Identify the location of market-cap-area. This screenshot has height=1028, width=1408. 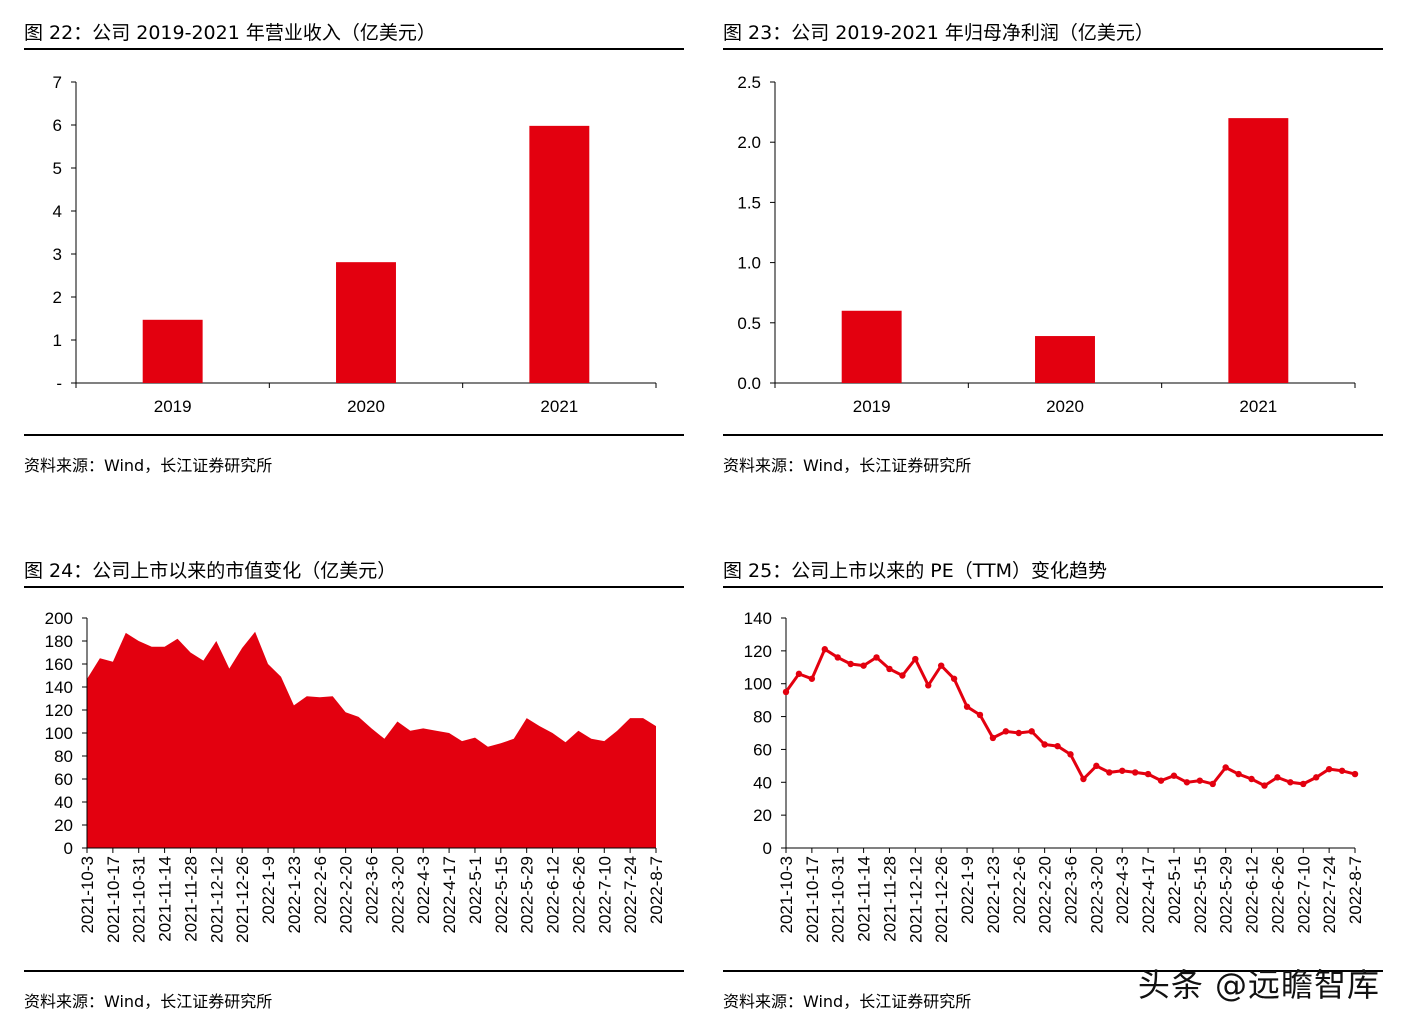
(371, 739).